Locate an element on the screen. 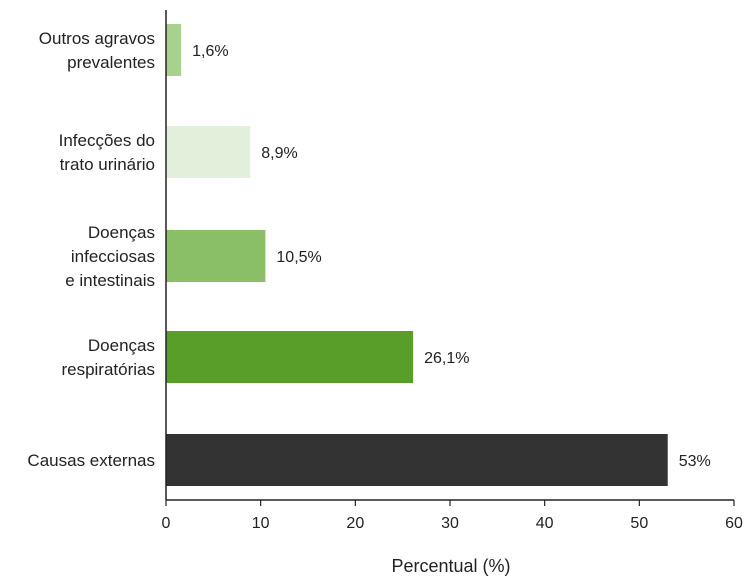 This screenshot has height=581, width=745. category-label: Infecções do is located at coordinates (107, 140).